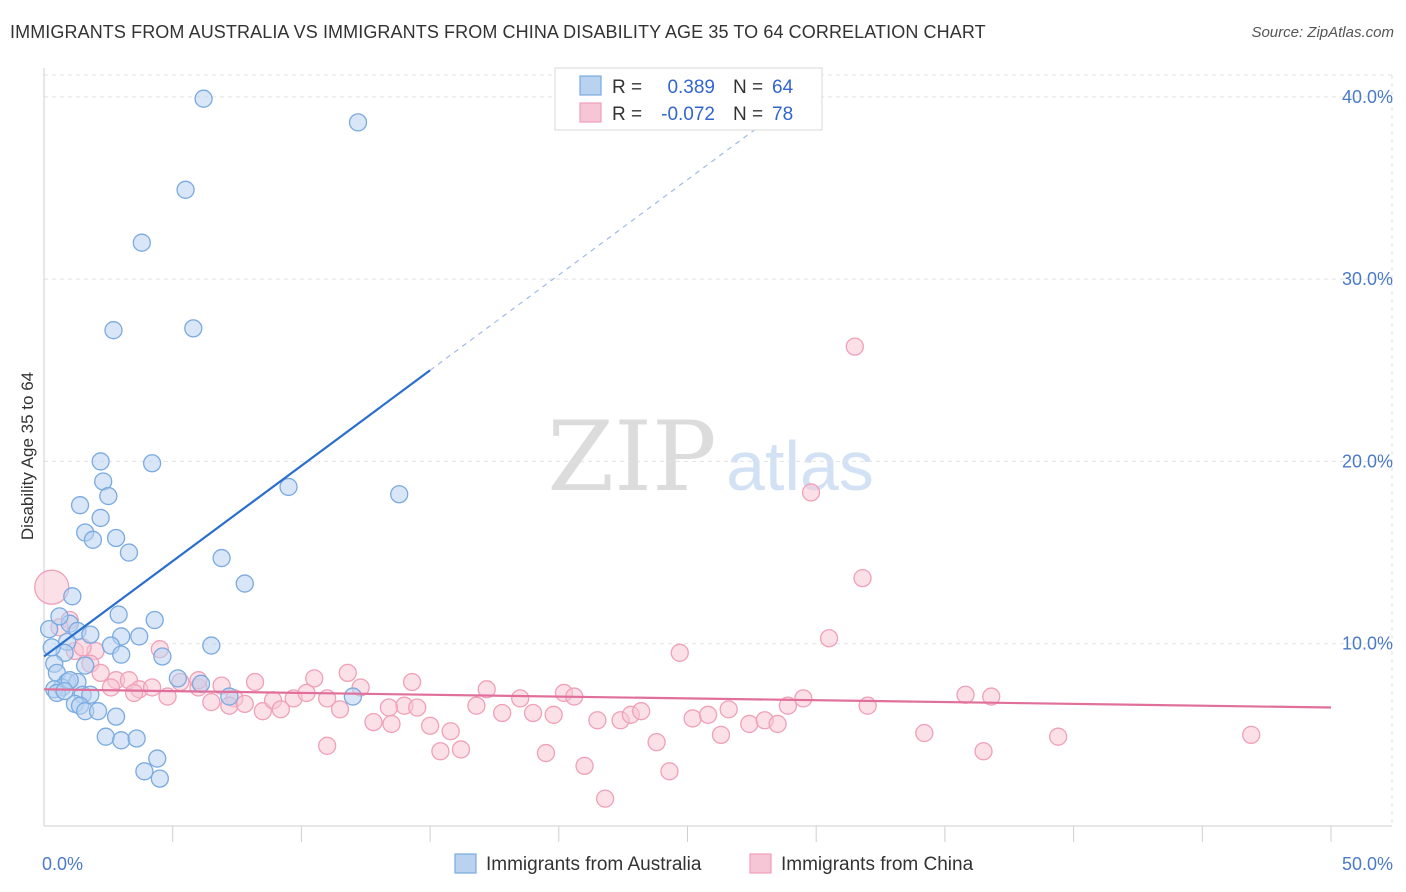 The image size is (1406, 892). Describe the element at coordinates (1367, 97) in the screenshot. I see `y-tick-label-3: 40.0%` at that location.